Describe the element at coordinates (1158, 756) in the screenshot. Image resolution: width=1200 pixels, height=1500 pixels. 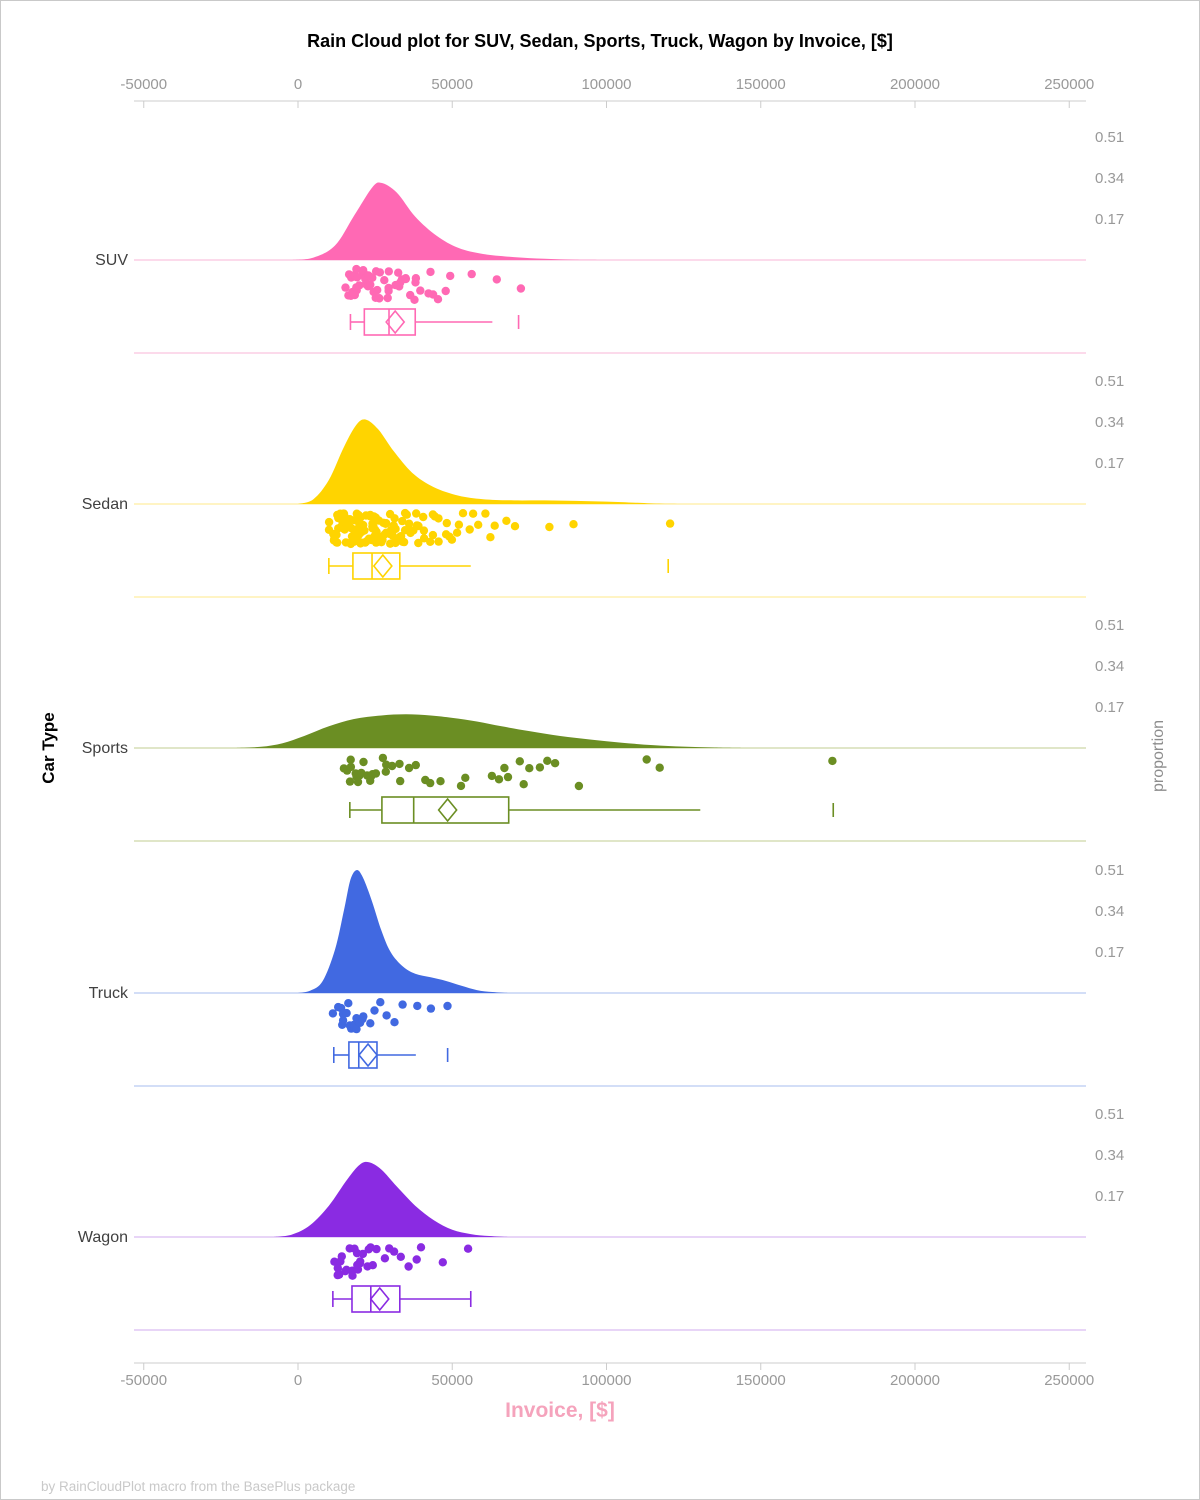
I see `y-axis-title-right: proportion` at that location.